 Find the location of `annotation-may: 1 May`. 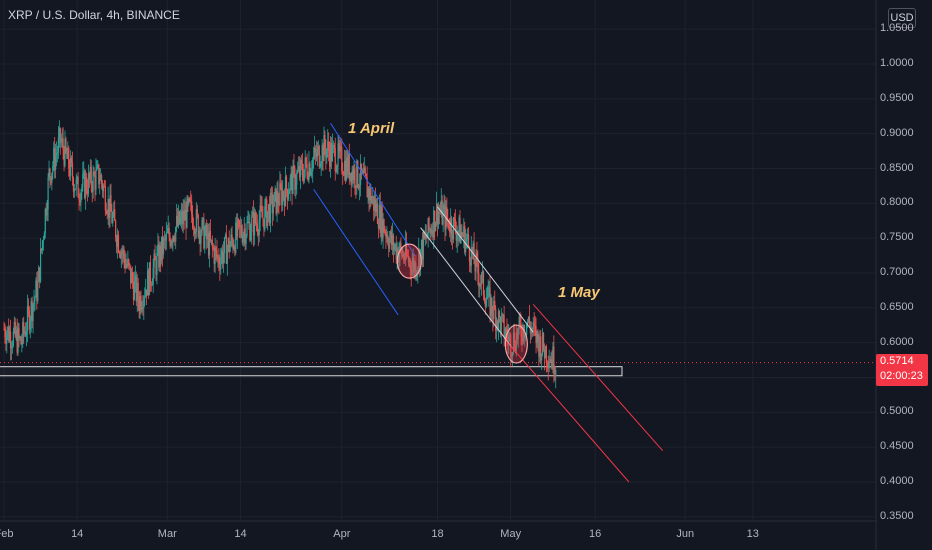

annotation-may: 1 May is located at coordinates (579, 292).